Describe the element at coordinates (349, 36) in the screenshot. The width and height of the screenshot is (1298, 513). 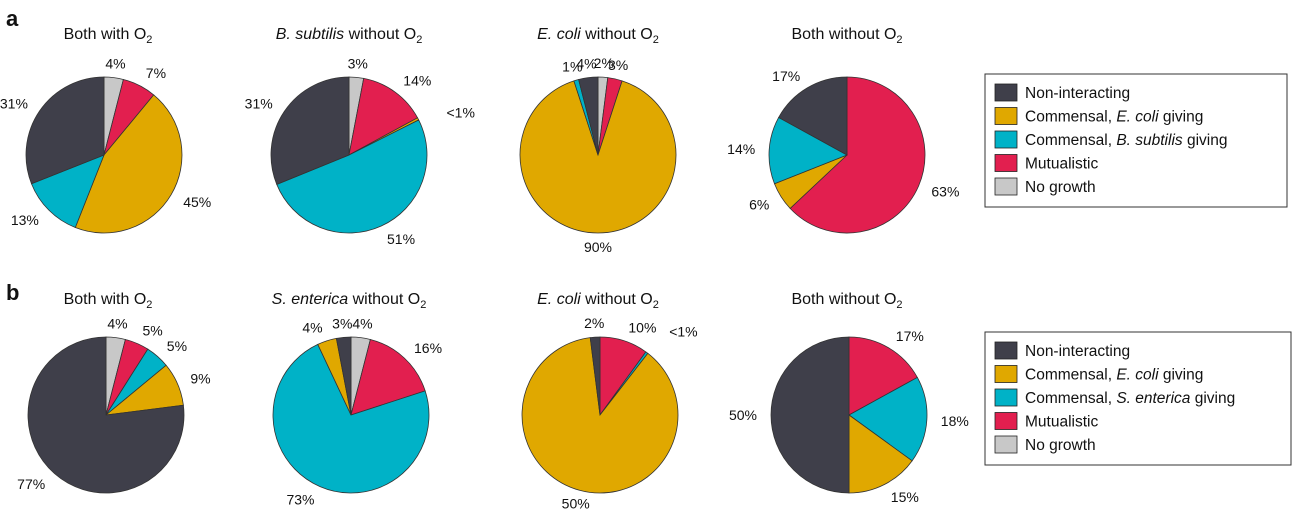
I see `chart-title: B. subtilis without O2` at that location.